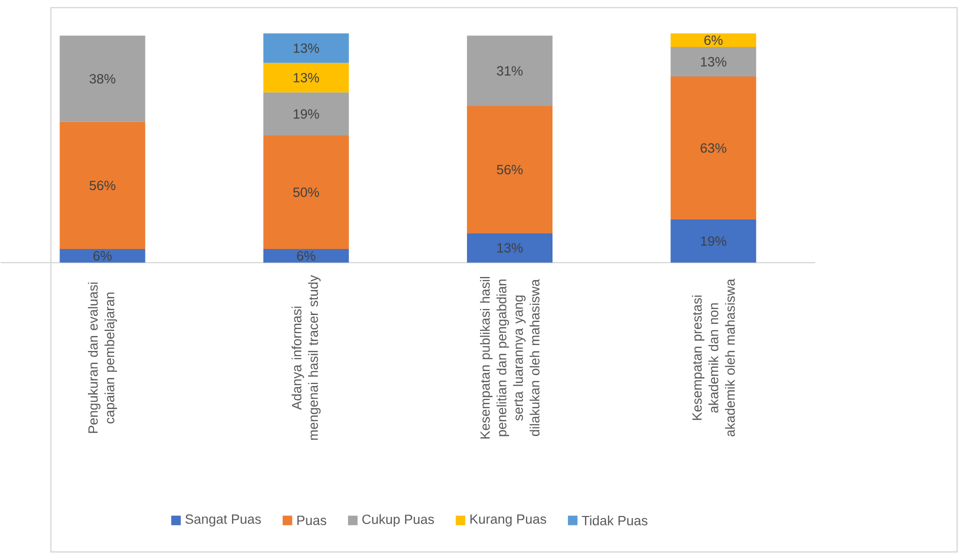 The width and height of the screenshot is (960, 555). I want to click on data-label: 63%, so click(713, 148).